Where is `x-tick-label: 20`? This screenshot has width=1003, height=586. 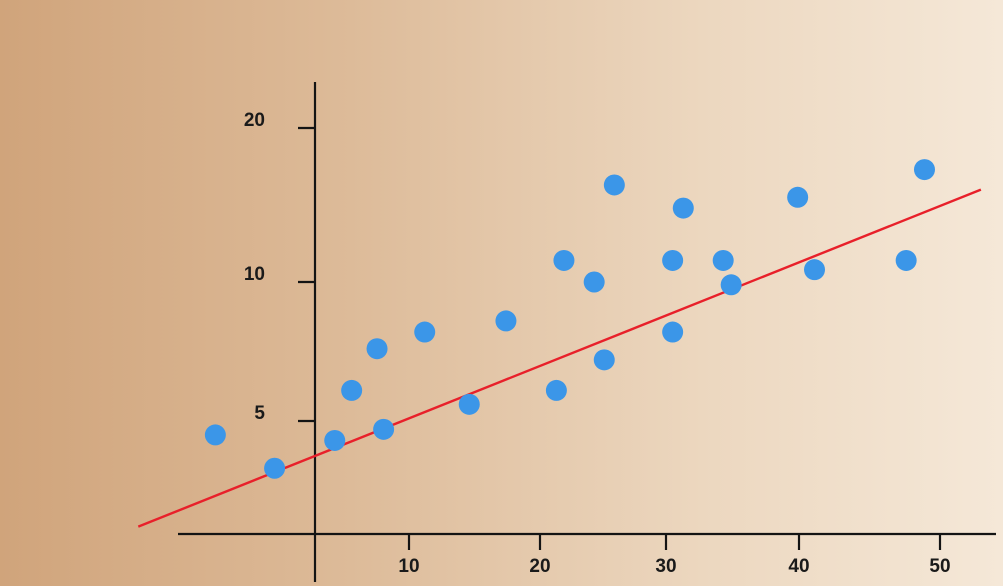
x-tick-label: 20 is located at coordinates (539, 566).